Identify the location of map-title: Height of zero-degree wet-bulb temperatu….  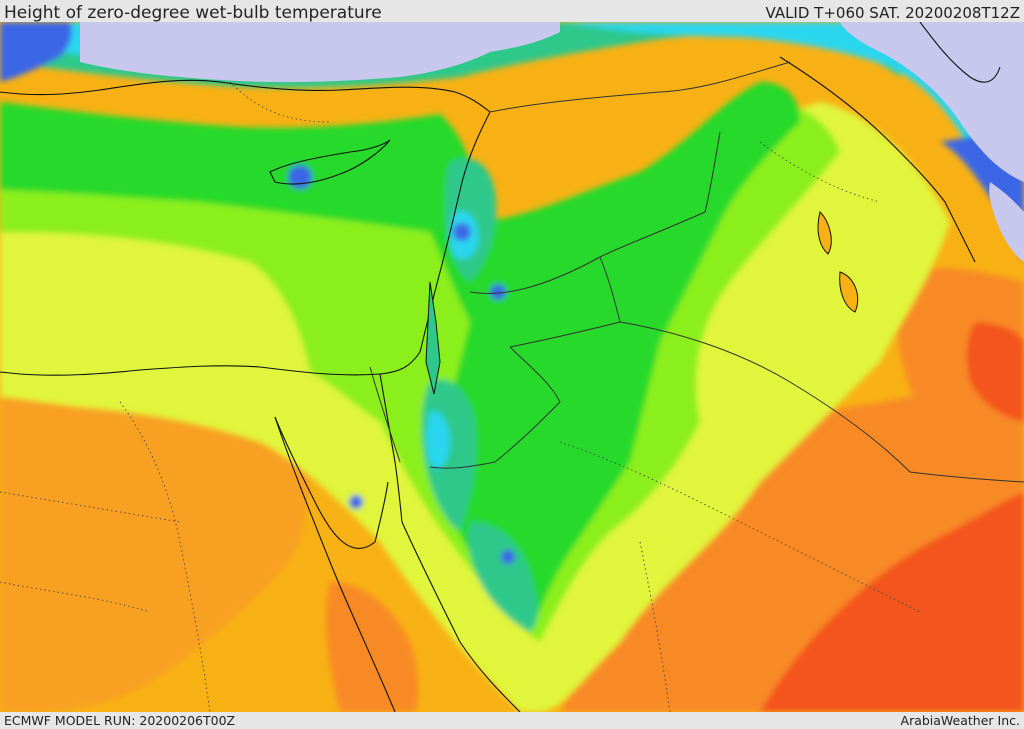
(193, 13).